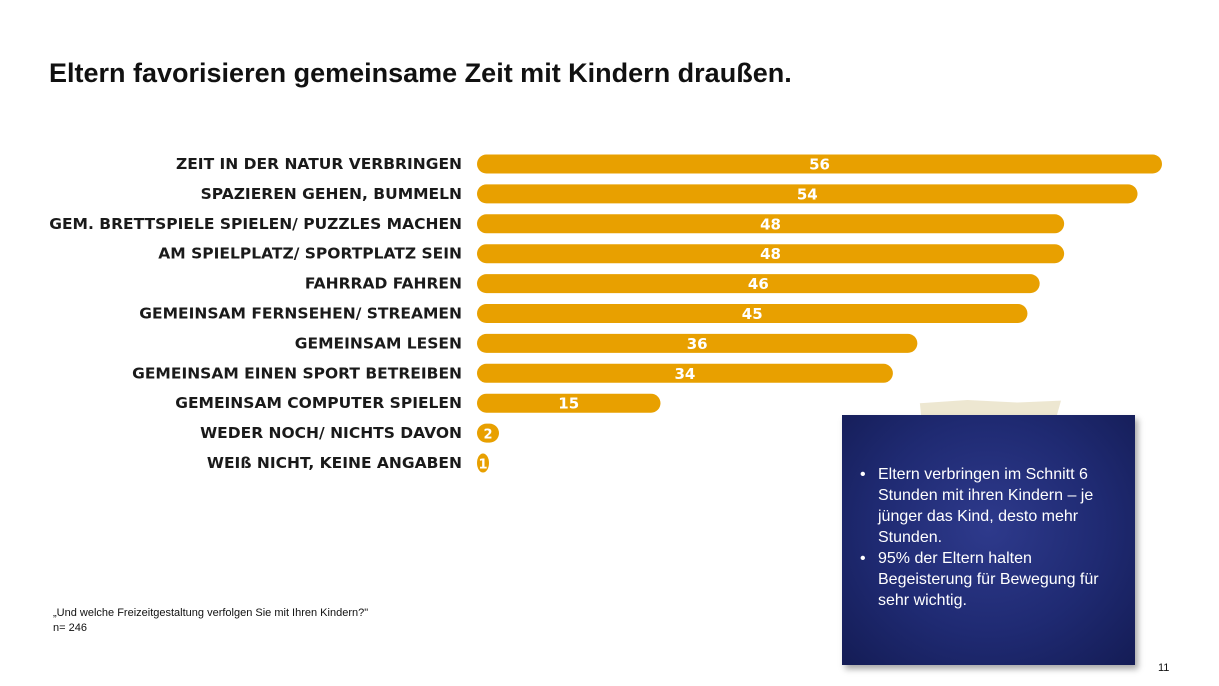  Describe the element at coordinates (482, 465) in the screenshot. I see `bar-value-label: 1` at that location.